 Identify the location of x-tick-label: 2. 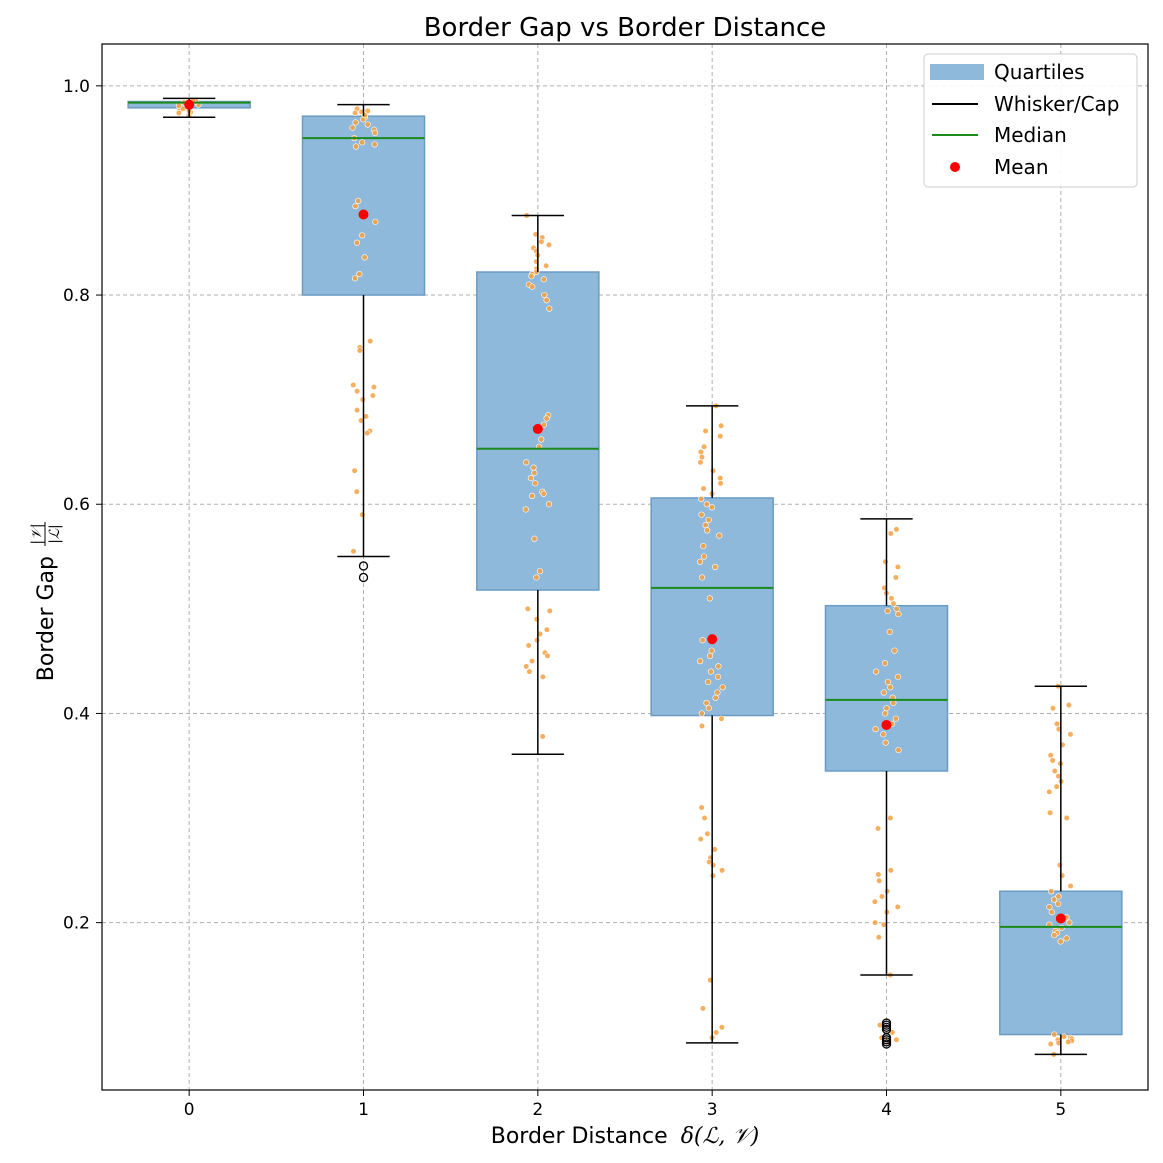
(537, 1110).